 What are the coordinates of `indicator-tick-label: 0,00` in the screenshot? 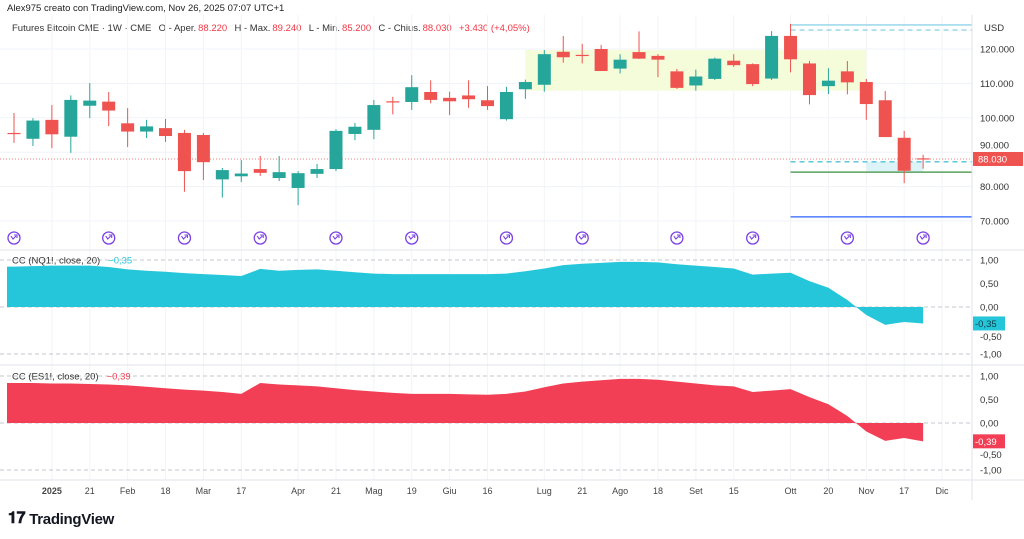 It's located at (989, 308).